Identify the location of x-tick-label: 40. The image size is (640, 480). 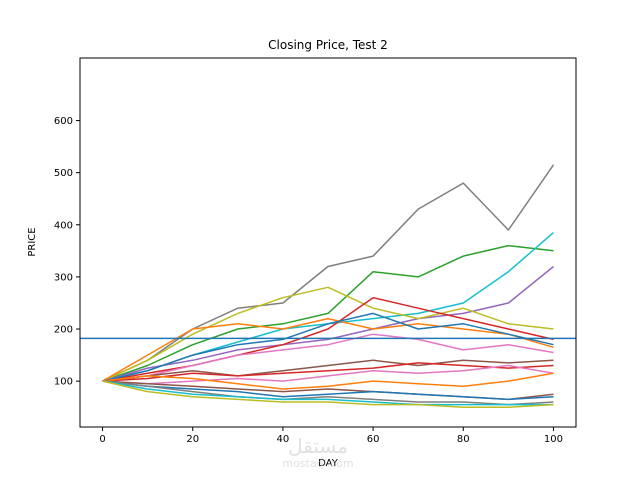
(283, 439).